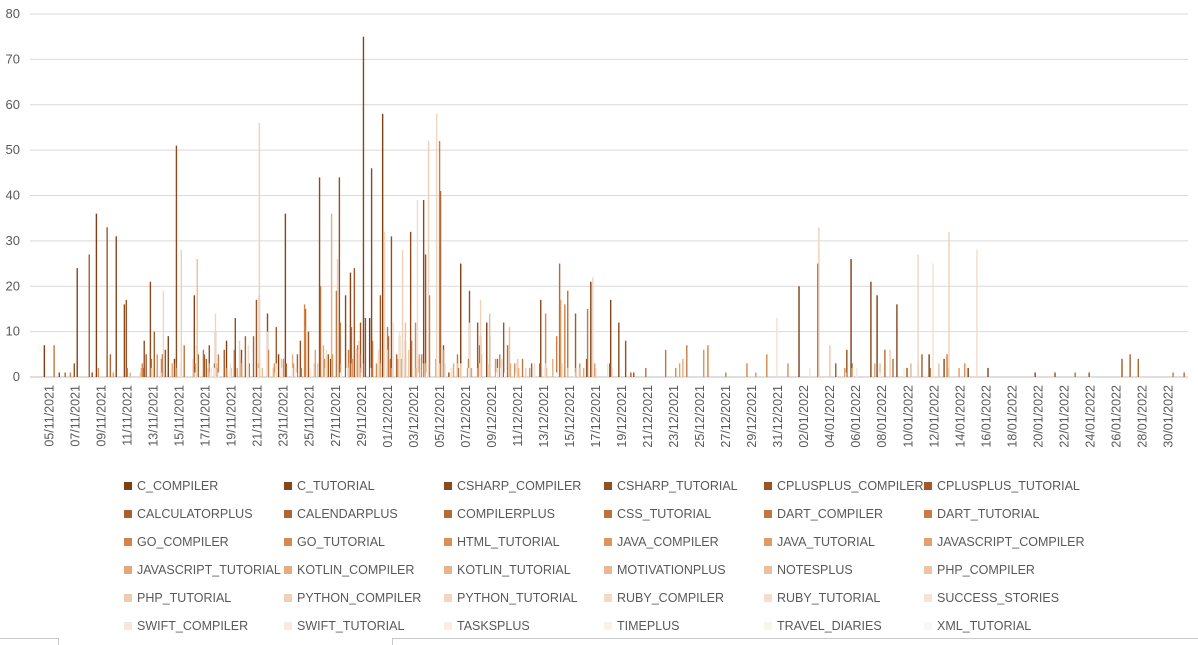  Describe the element at coordinates (1116, 416) in the screenshot. I see `x-tick-label: 26/01/2022` at that location.